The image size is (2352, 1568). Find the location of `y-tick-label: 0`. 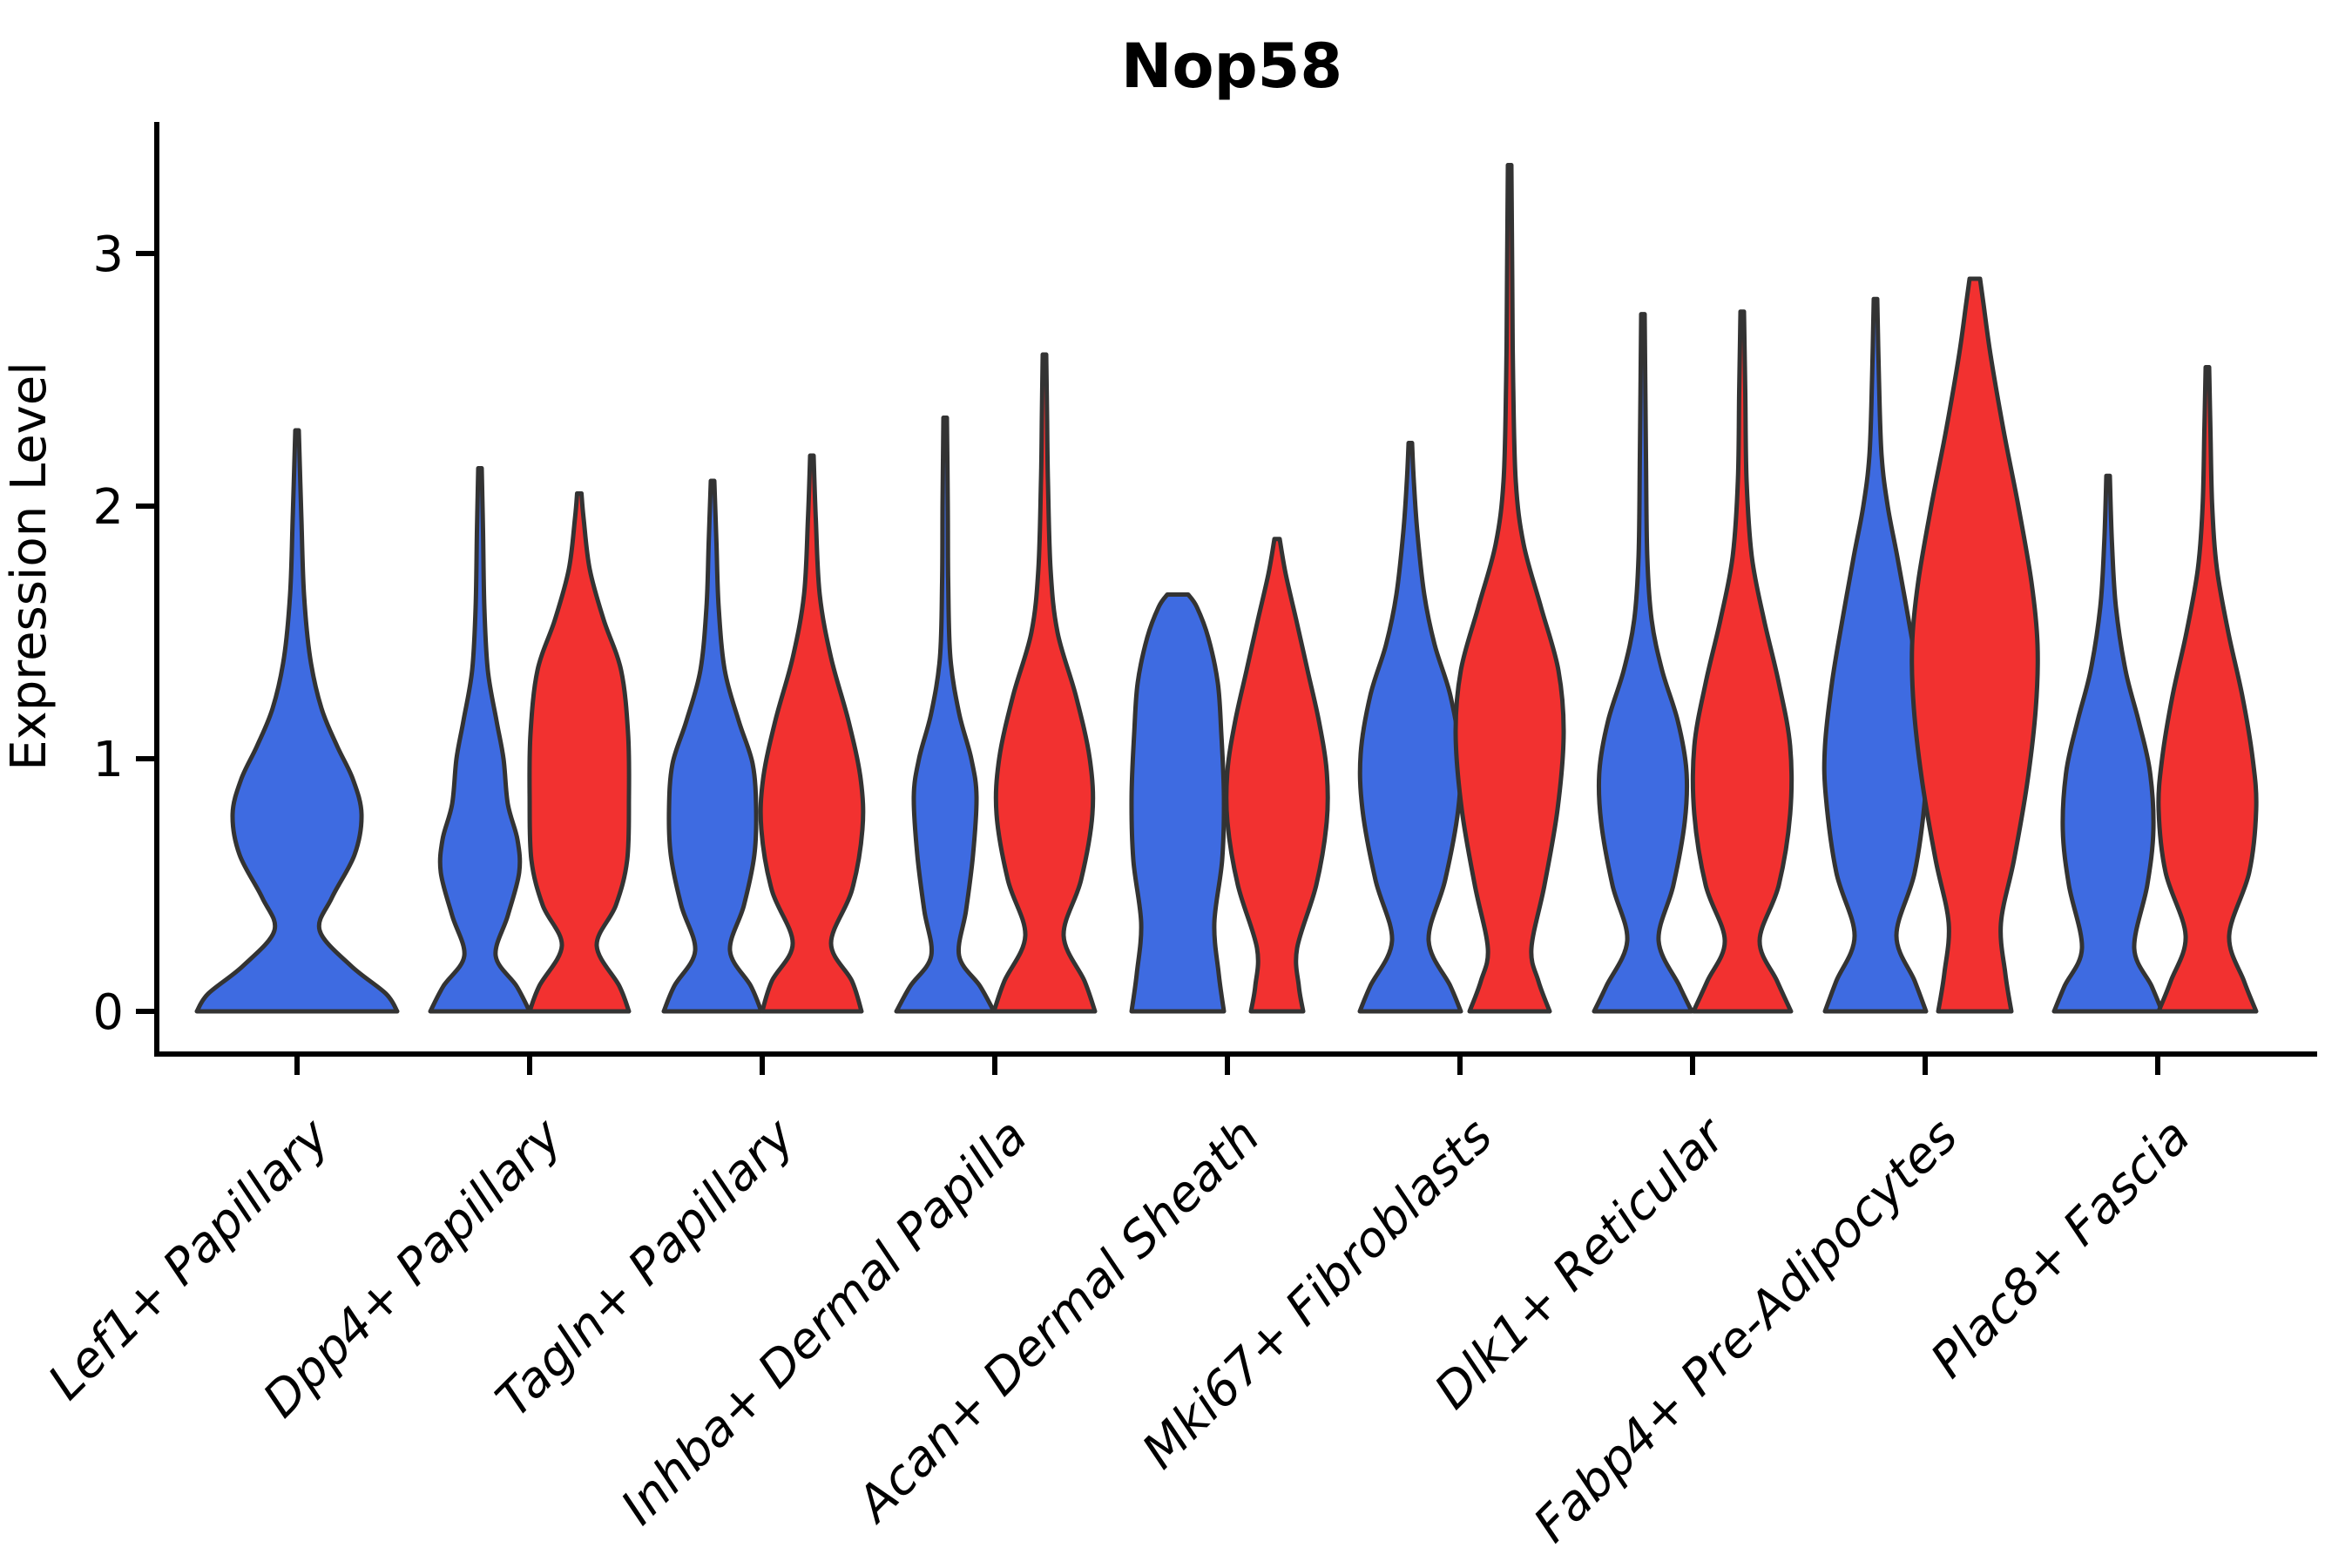

y-tick-label: 0 is located at coordinates (108, 1013).